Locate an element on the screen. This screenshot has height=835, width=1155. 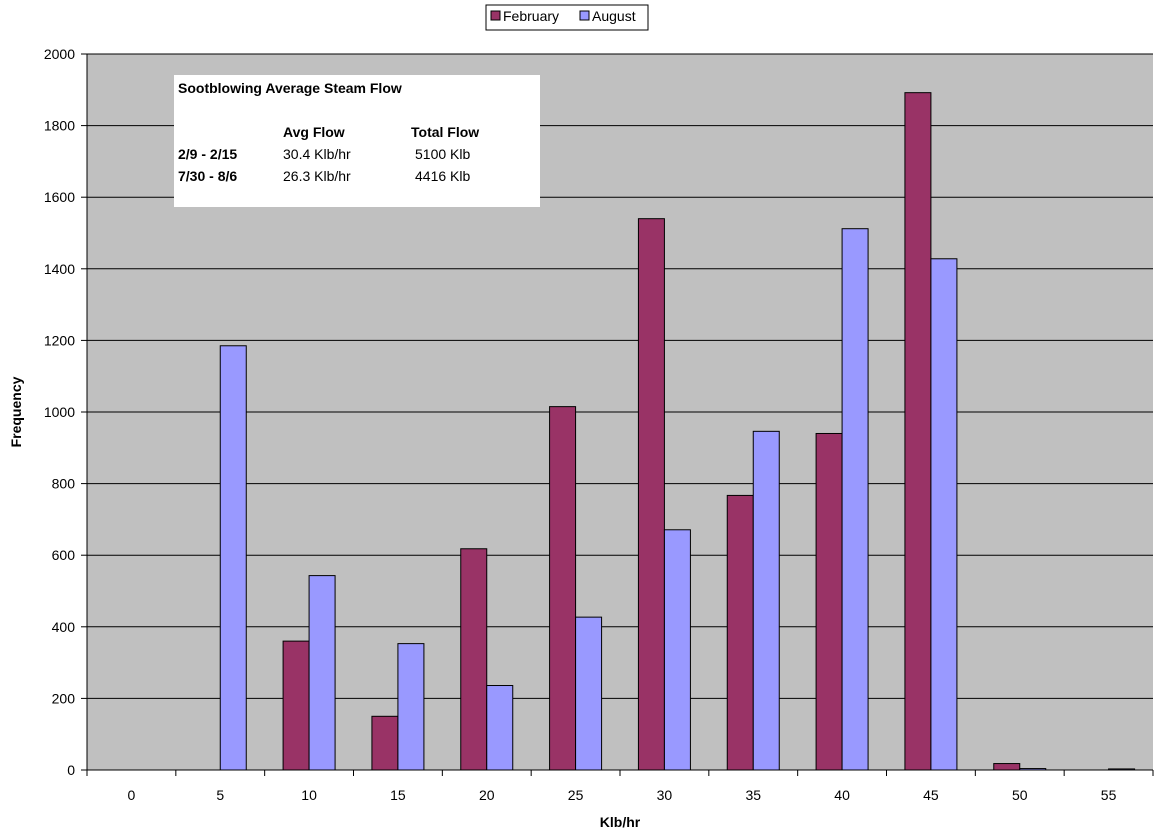
annotation-title: Sootblowing Average Steam Flow is located at coordinates (290, 88).